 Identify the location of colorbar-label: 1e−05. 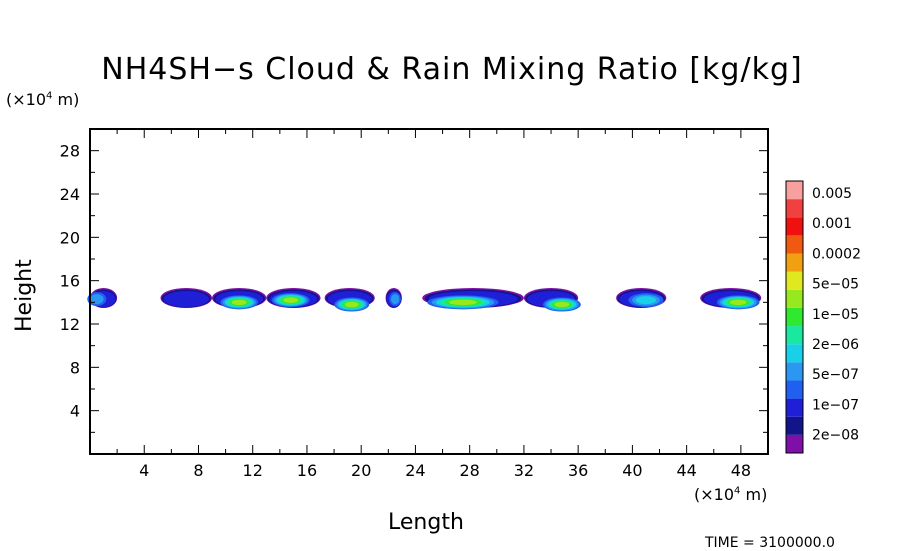
(835, 315).